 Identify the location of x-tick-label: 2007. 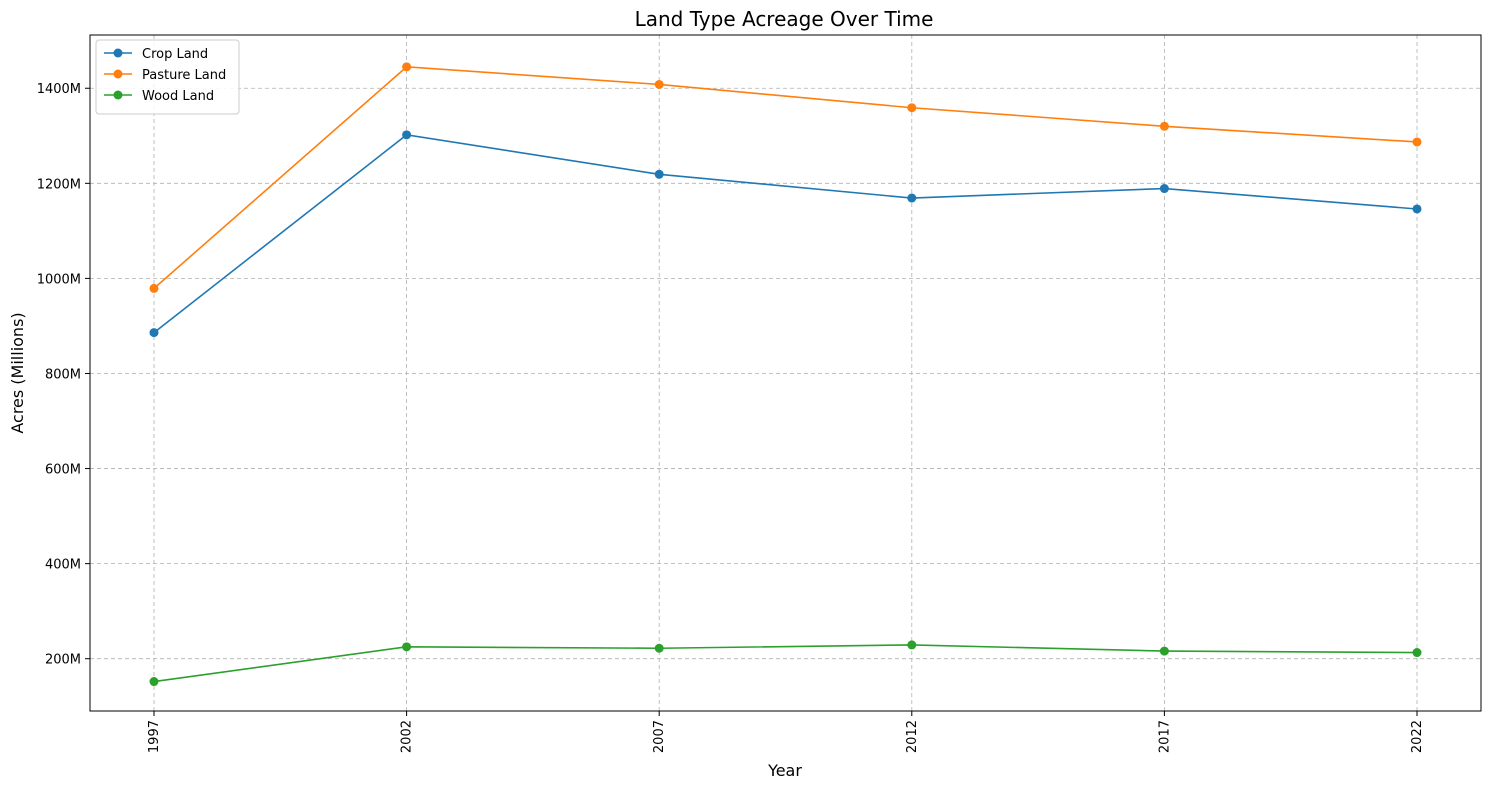
(659, 736).